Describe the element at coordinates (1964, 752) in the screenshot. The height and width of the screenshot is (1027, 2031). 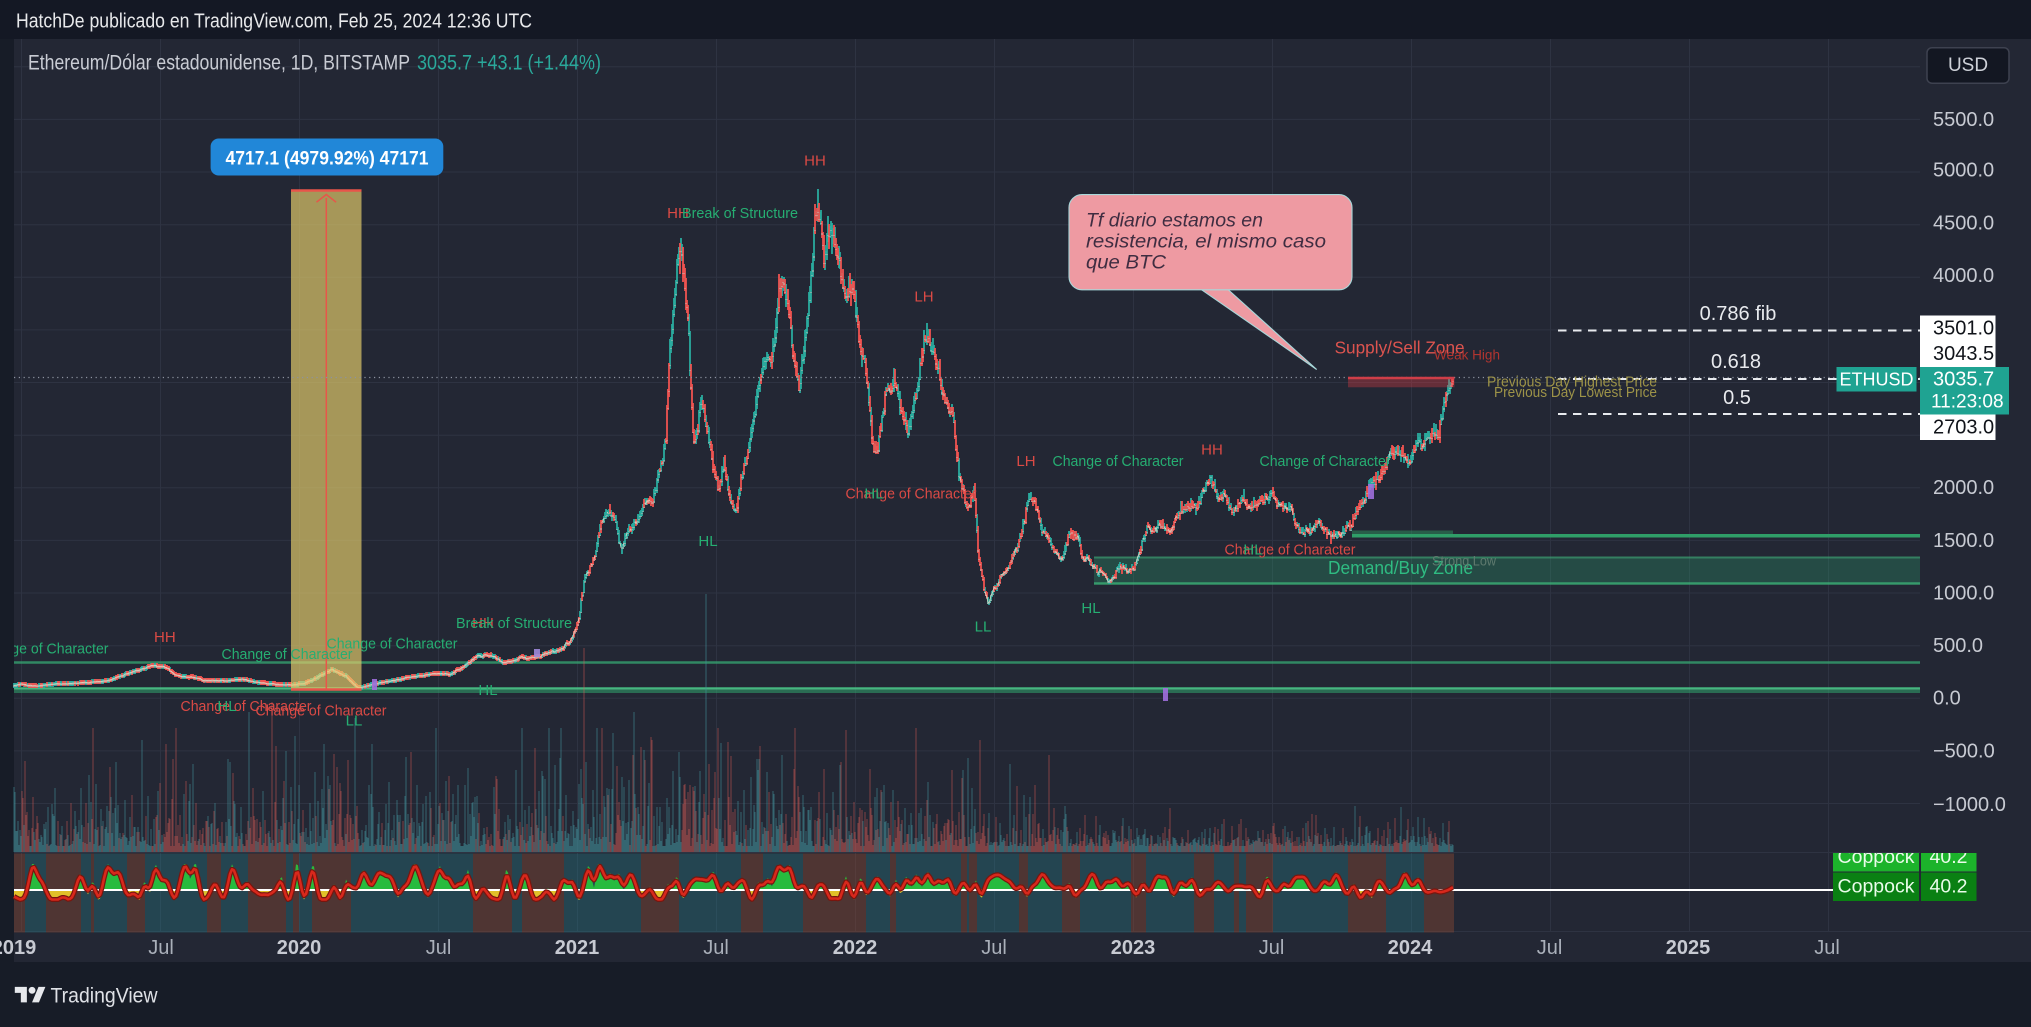
I see `svg-text: −500.0` at that location.